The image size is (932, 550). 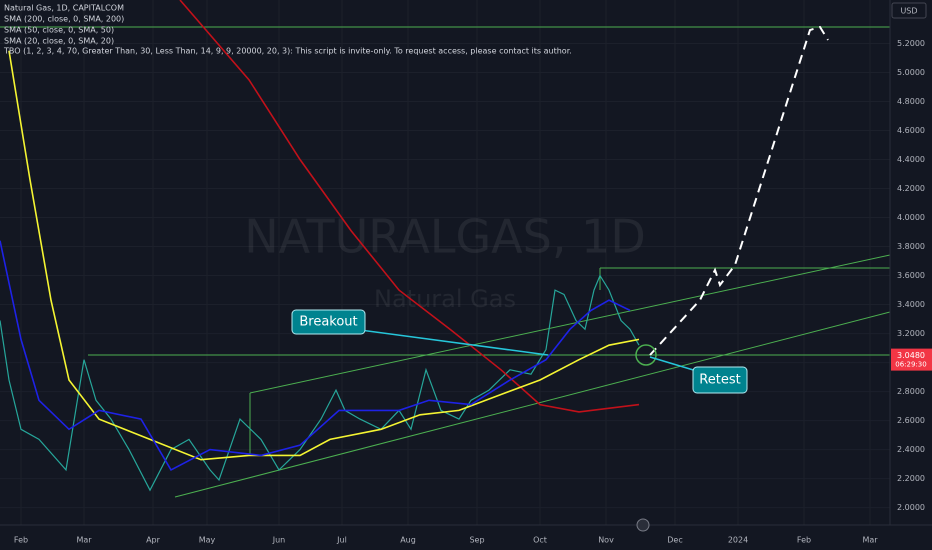 What do you see at coordinates (341, 540) in the screenshot?
I see `x-tick-label: Jul` at bounding box center [341, 540].